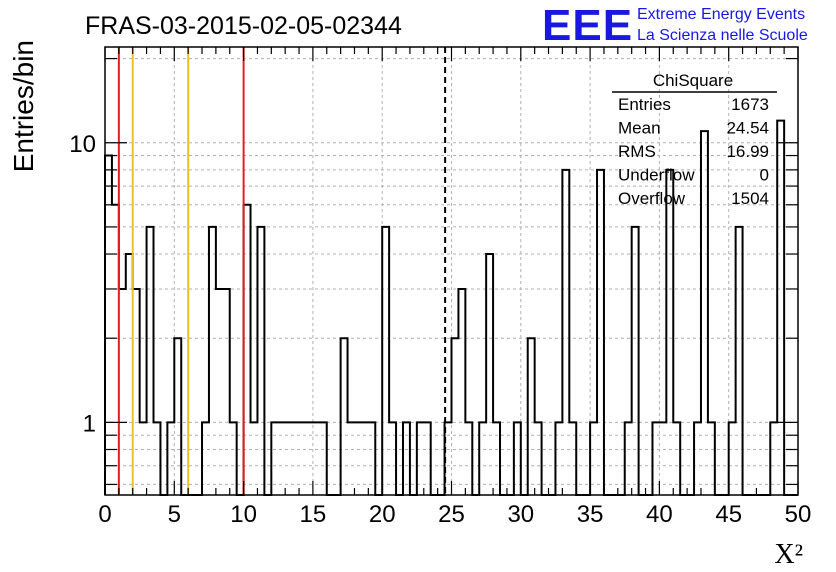 Image resolution: width=836 pixels, height=572 pixels. I want to click on x-tick-label: 20, so click(382, 514).